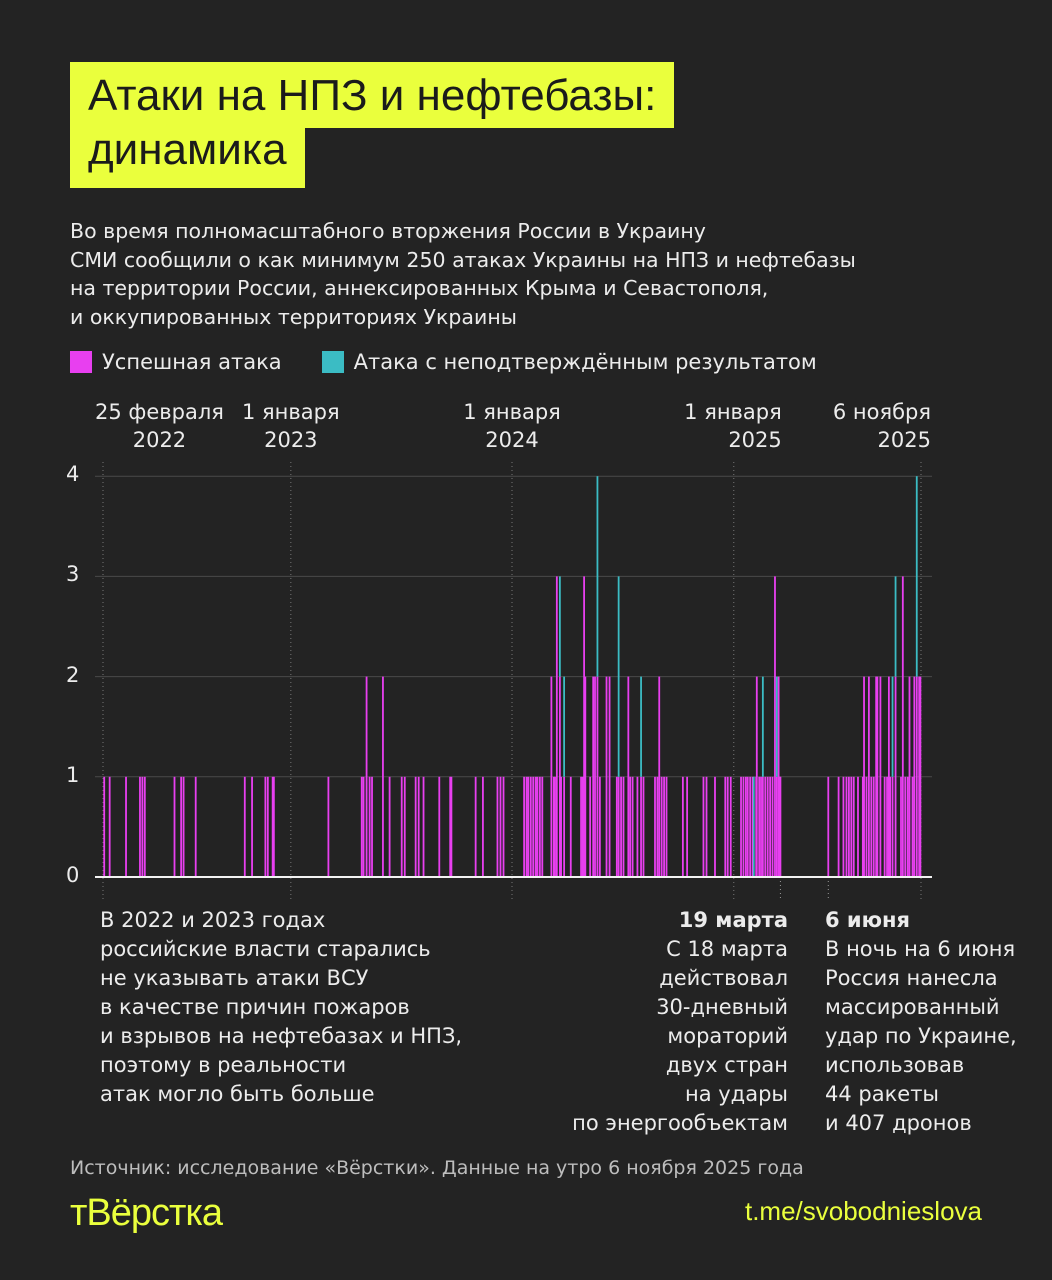 This screenshot has height=1280, width=1052. What do you see at coordinates (723, 978) in the screenshot?
I see `annotation-line: действовал` at bounding box center [723, 978].